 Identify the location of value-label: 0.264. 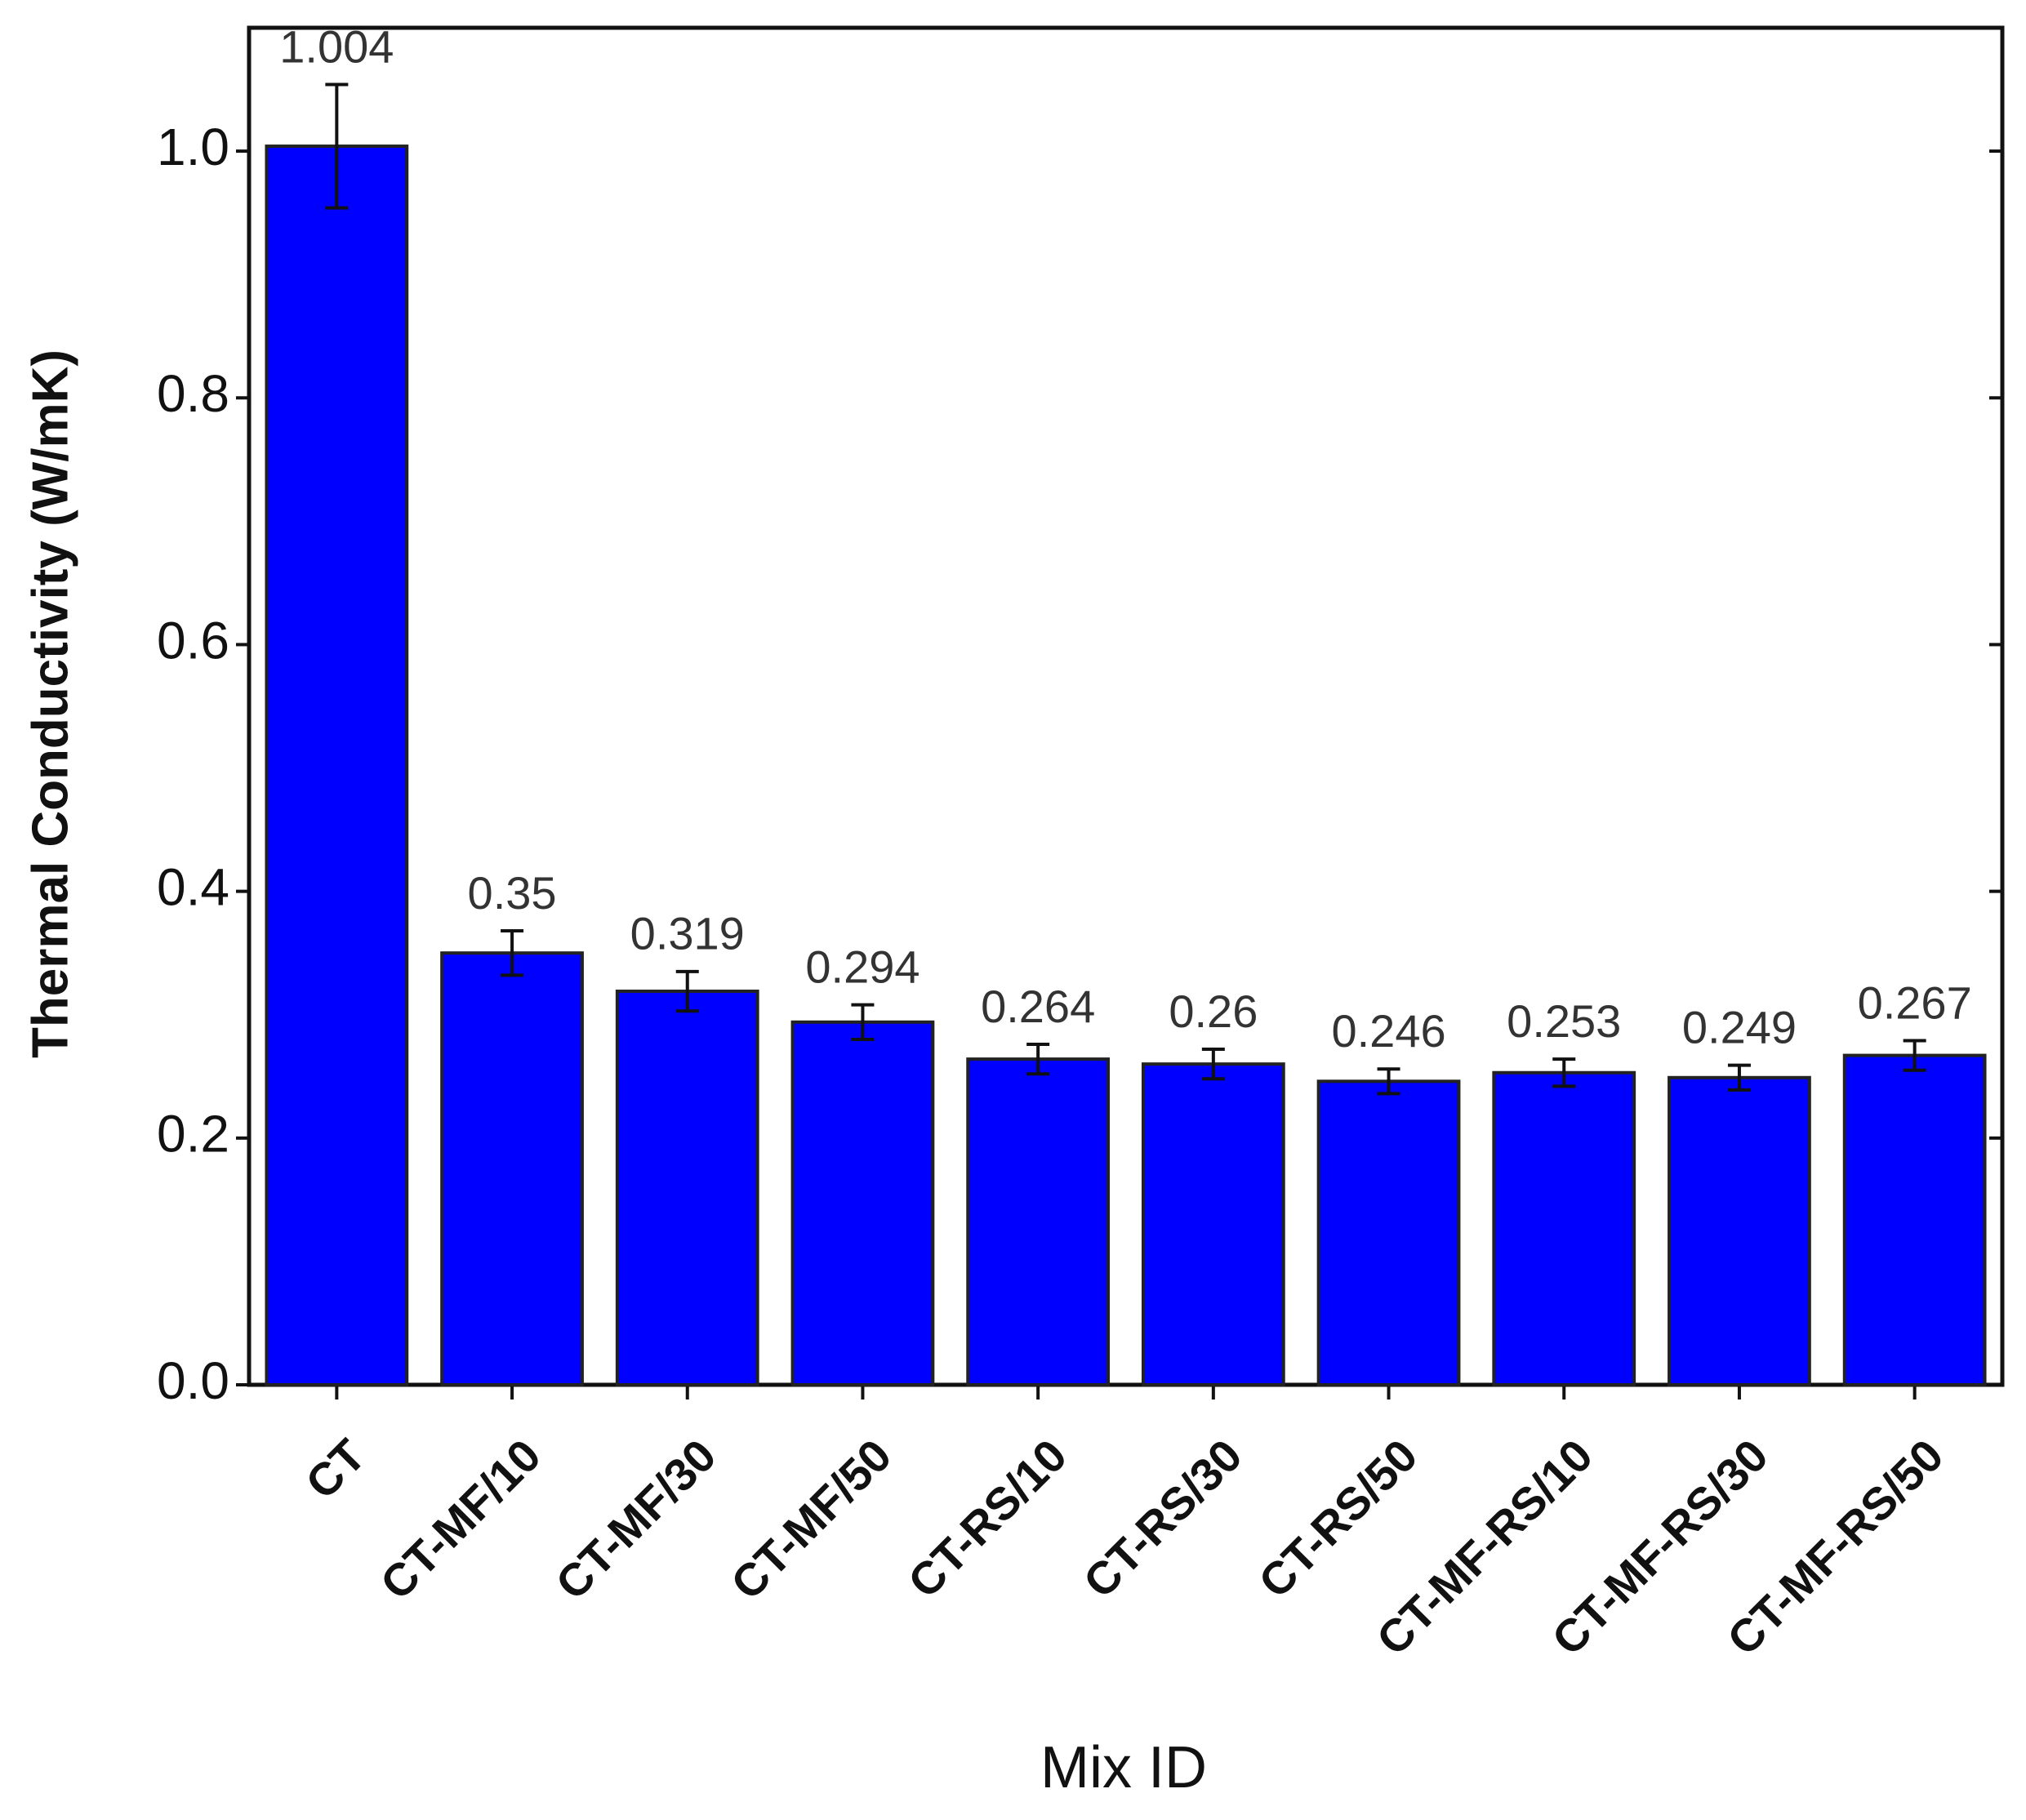
(1038, 1007).